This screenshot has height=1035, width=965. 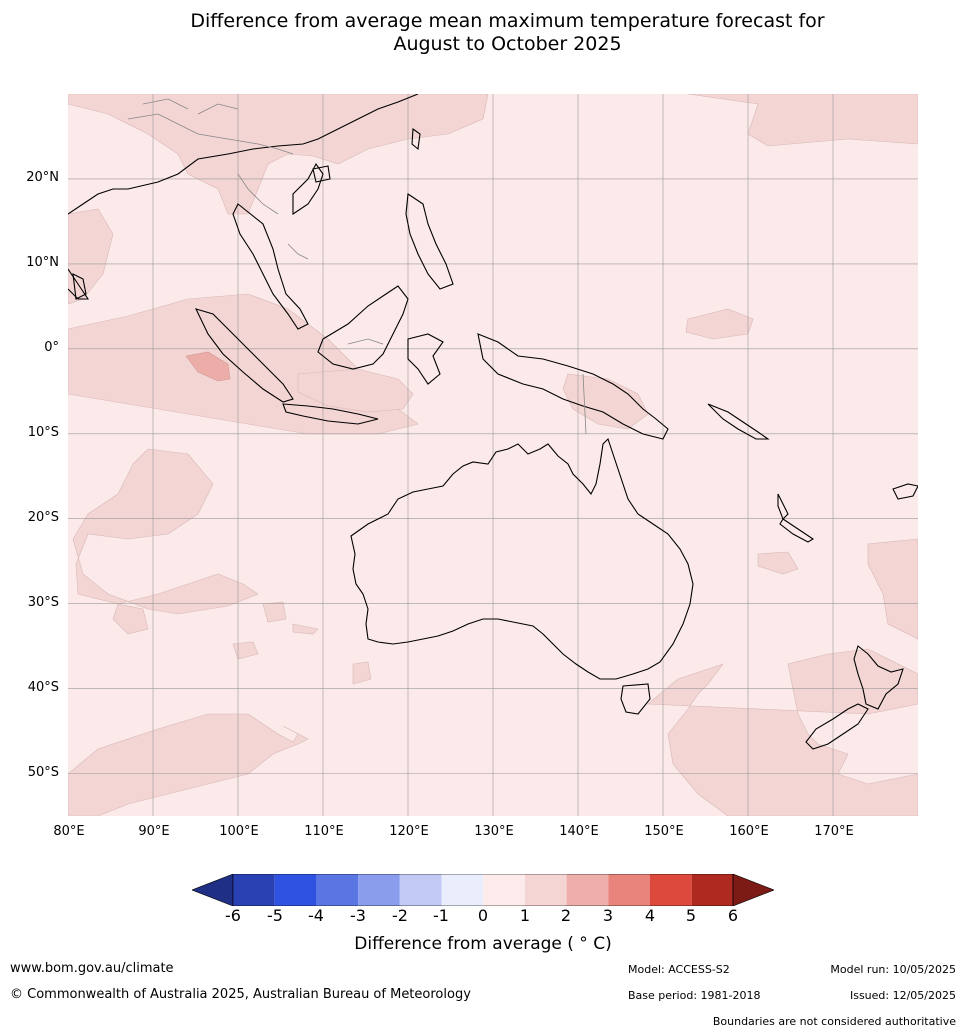 I want to click on lat-label-20s: 20°S, so click(x=43, y=517).